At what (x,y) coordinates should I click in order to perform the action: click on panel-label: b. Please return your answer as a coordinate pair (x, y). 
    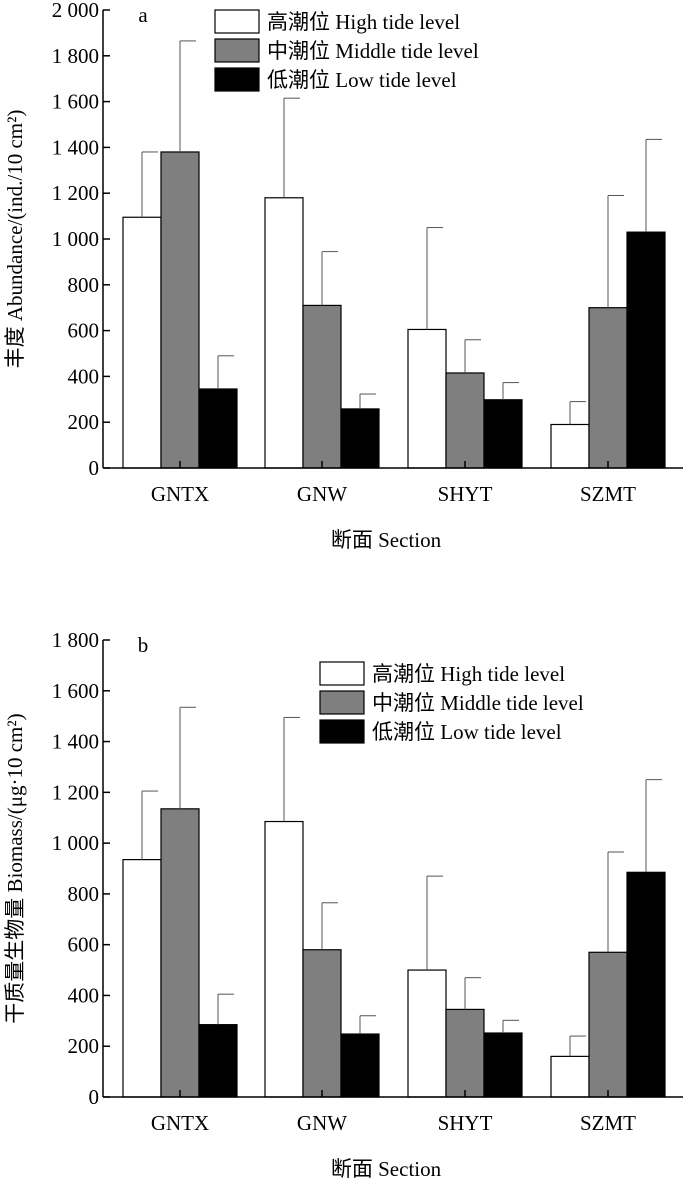
    Looking at the image, I should click on (143, 645).